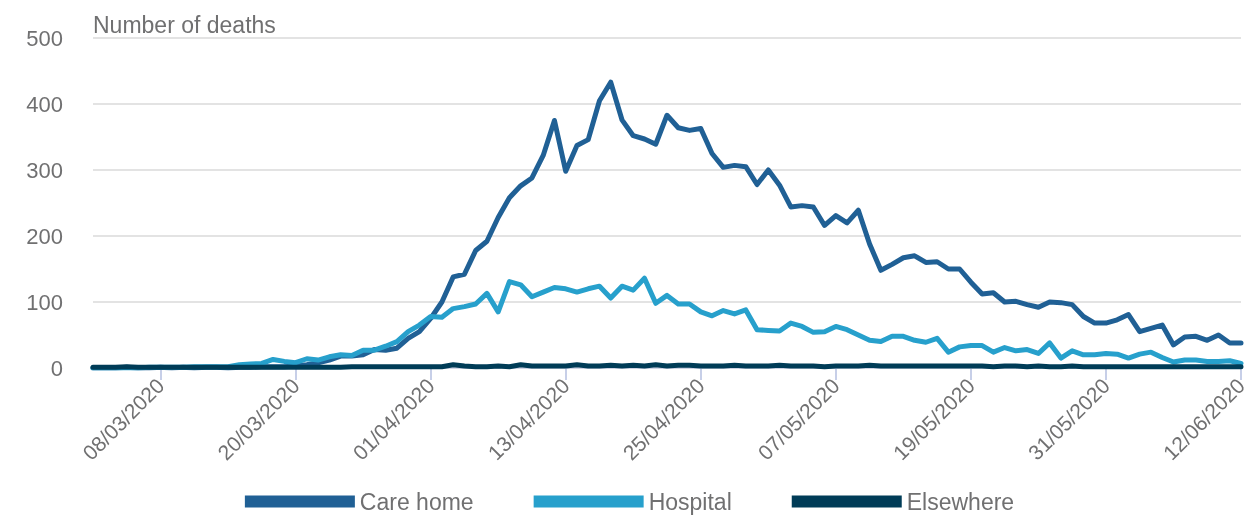  I want to click on y-tick-label: 200, so click(44, 236).